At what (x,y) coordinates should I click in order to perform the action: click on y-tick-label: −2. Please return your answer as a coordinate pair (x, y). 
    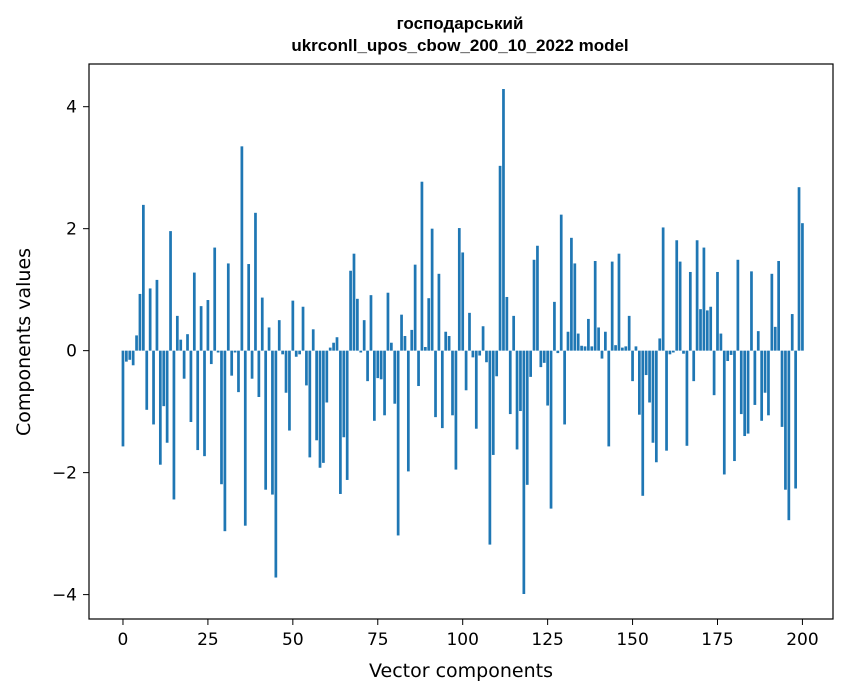
    Looking at the image, I should click on (64, 474).